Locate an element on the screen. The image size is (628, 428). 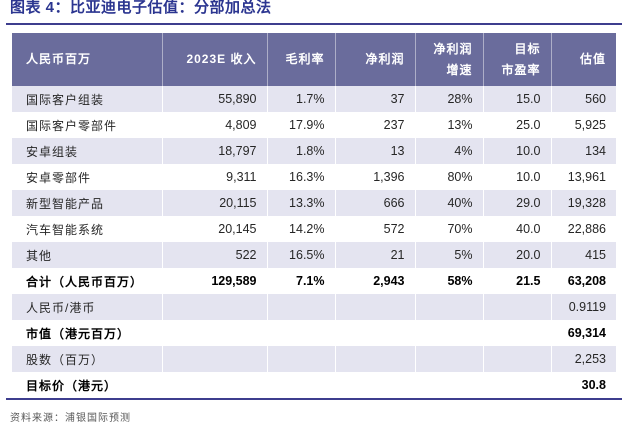
row-label: 国际客户零部件 is located at coordinates (87, 125).